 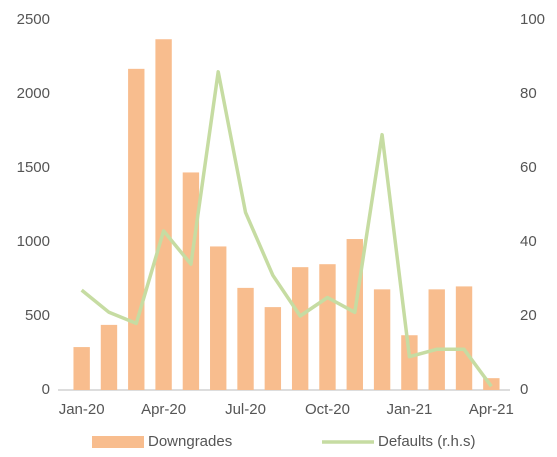 What do you see at coordinates (532, 19) in the screenshot?
I see `y2-tick-label: 100` at bounding box center [532, 19].